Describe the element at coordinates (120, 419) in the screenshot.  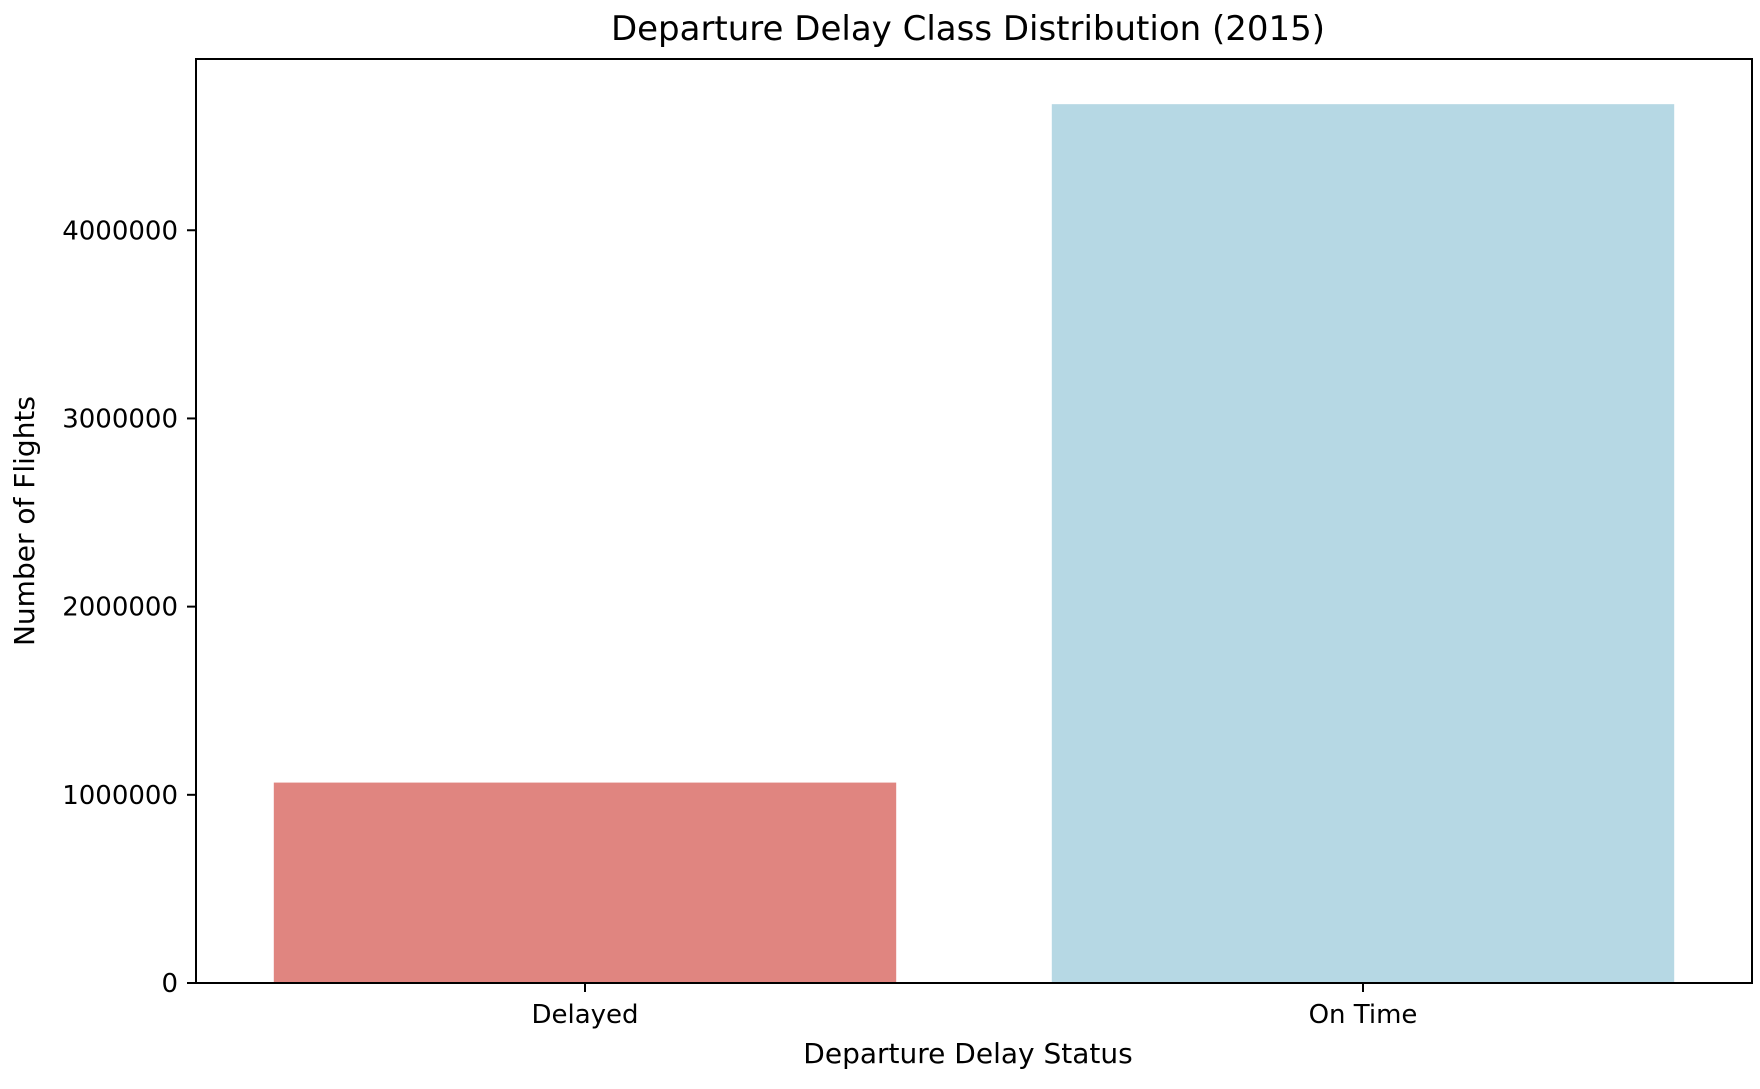
I see `y-tick-label: 3000000` at that location.